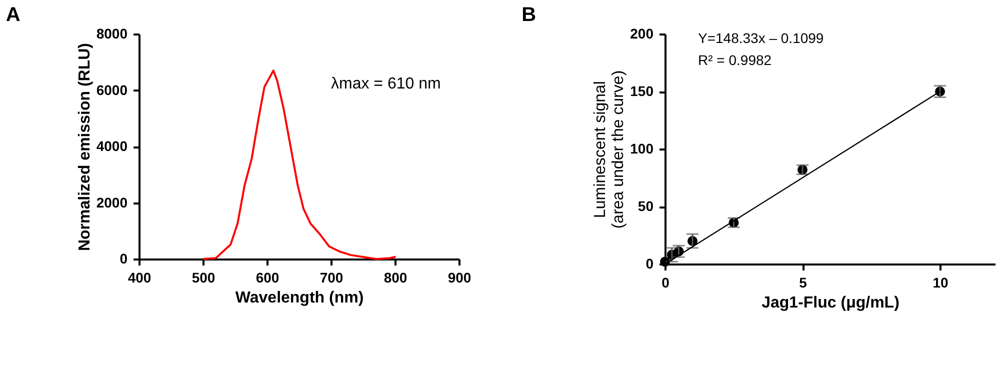  I want to click on y-tick-label: 150, so click(642, 91).